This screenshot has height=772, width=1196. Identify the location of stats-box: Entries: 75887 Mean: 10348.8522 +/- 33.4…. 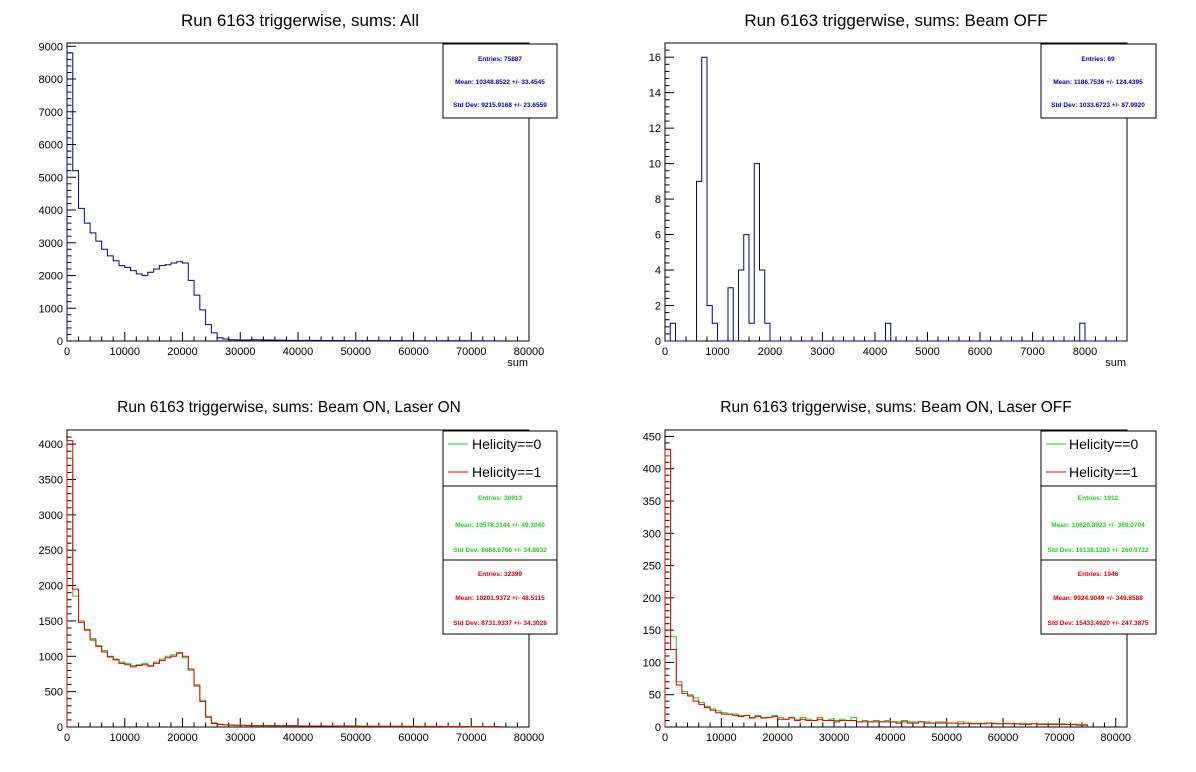
(500, 81).